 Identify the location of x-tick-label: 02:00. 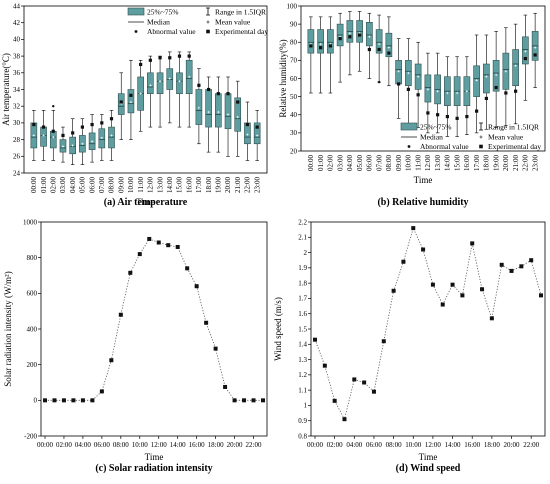
(64, 445).